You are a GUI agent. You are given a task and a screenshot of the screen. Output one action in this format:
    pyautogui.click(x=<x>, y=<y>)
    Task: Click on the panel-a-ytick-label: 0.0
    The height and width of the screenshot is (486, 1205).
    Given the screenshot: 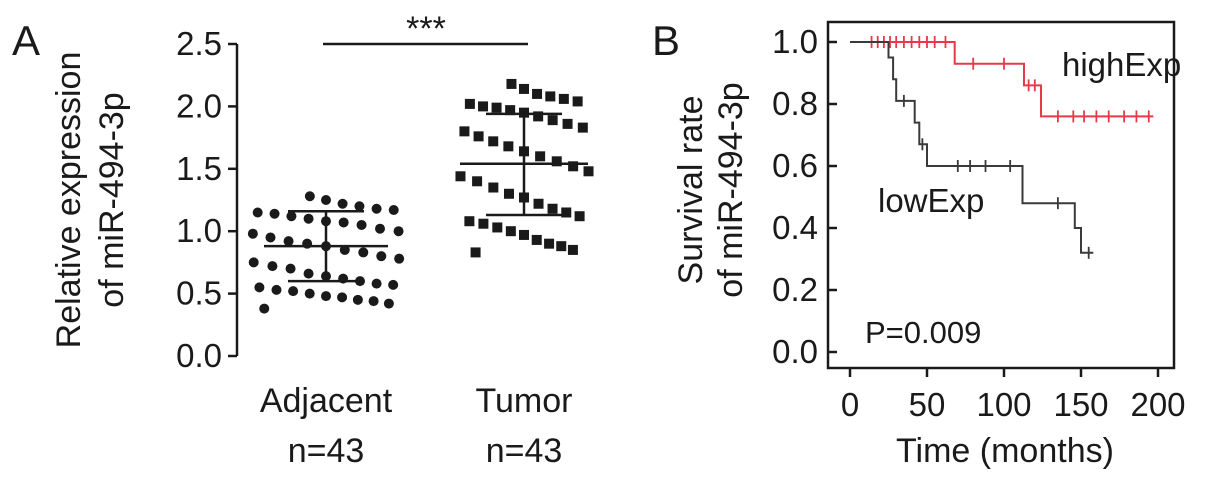 What is the action you would take?
    pyautogui.click(x=199, y=355)
    